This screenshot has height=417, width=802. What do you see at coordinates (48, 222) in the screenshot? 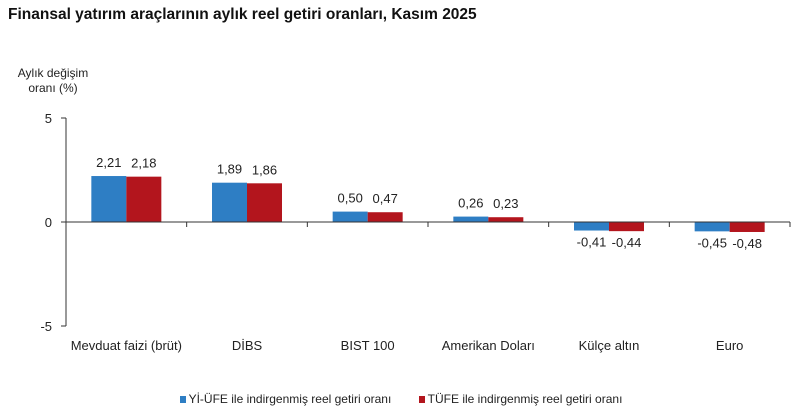
I see `y-tick-label: 0` at bounding box center [48, 222].